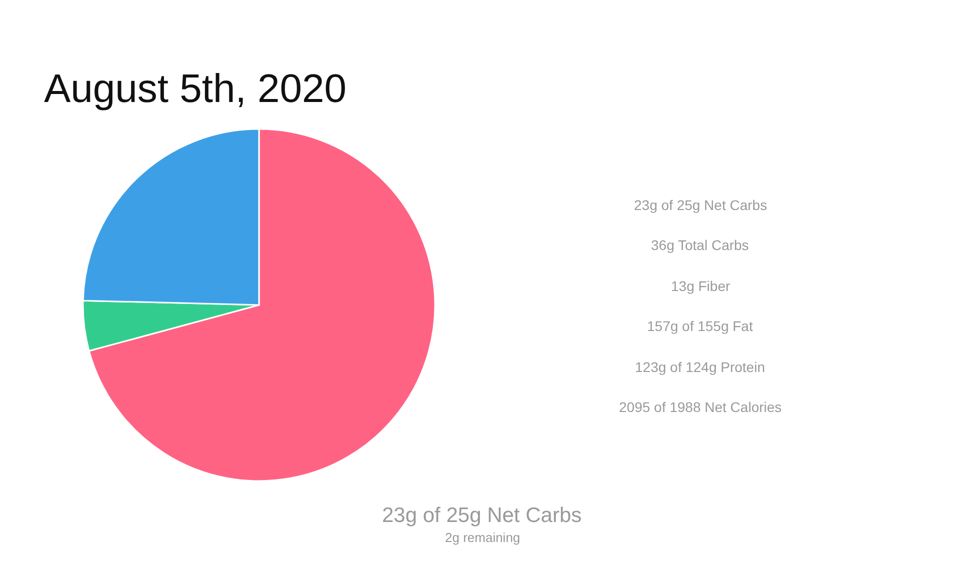 This screenshot has height=568, width=966. What do you see at coordinates (195, 89) in the screenshot?
I see `chart-title: August 5th, 2020` at bounding box center [195, 89].